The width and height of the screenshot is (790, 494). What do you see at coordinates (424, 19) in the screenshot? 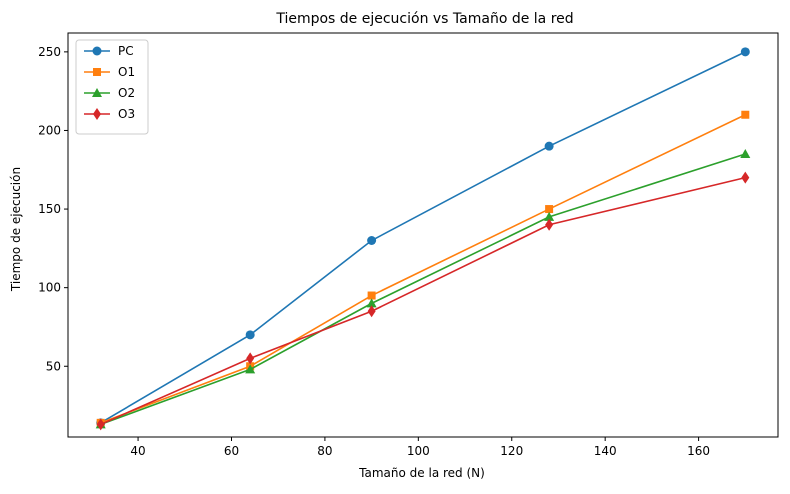
I see `chart-title: Tiempos de ejecución vs Tamaño de la red` at bounding box center [424, 19].